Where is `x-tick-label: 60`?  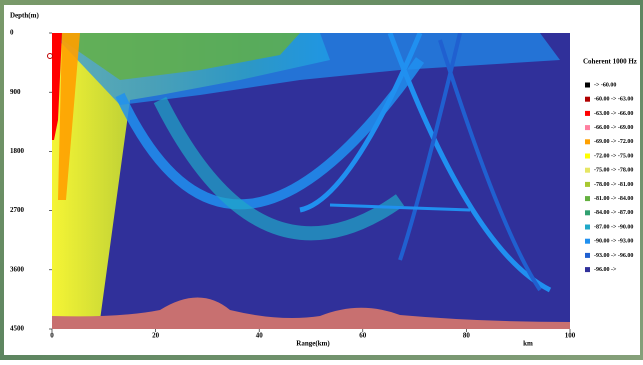 x-tick-label: 60 is located at coordinates (363, 336).